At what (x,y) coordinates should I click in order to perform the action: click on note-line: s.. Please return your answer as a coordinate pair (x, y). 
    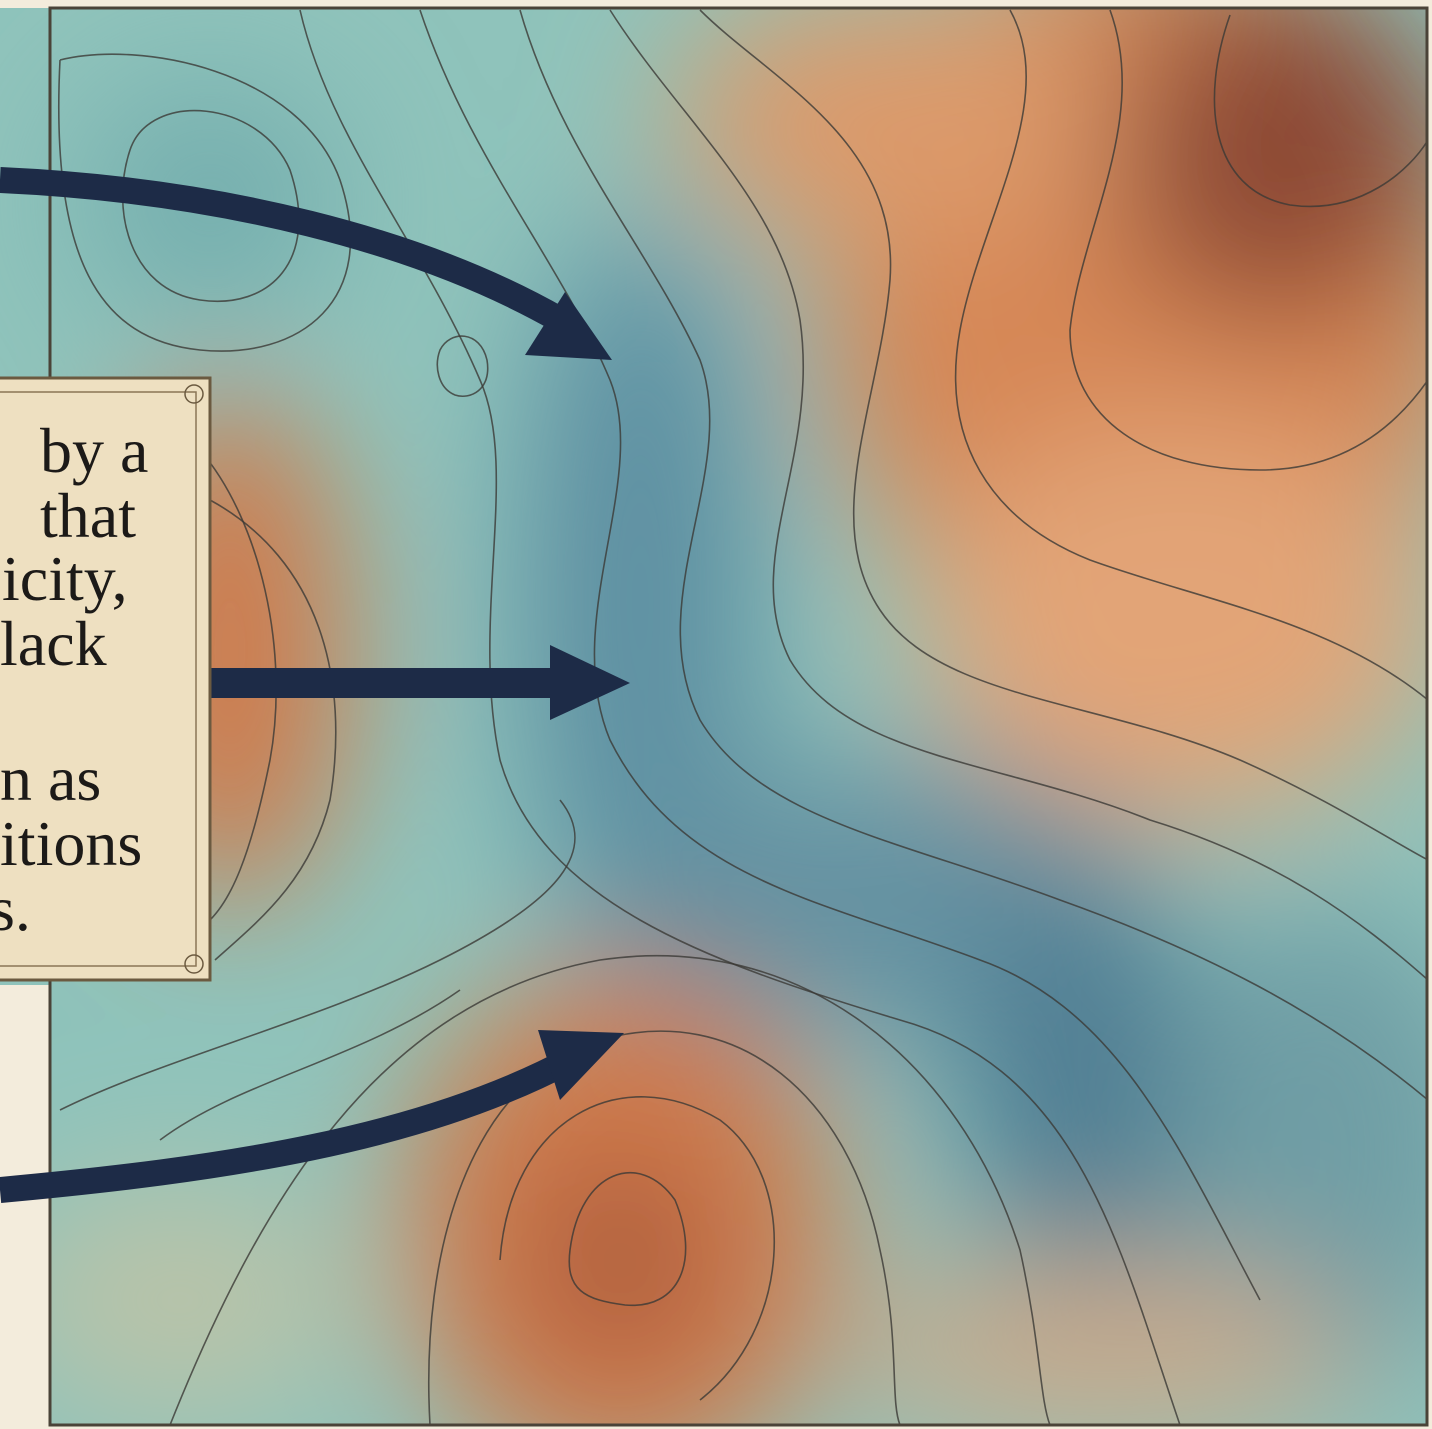
    Looking at the image, I should click on (15, 908).